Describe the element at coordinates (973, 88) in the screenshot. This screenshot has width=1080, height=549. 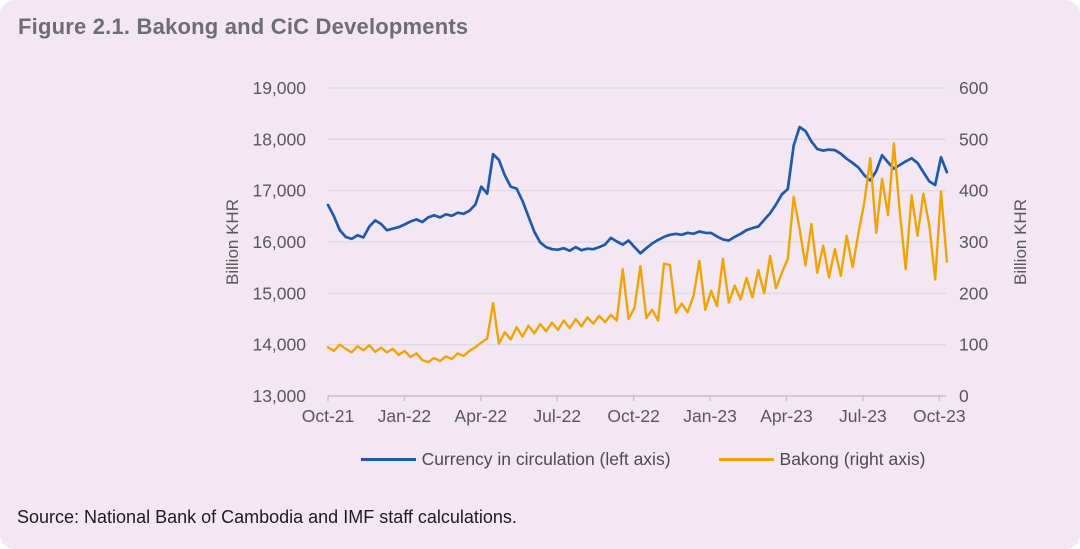
I see `y-tick-label-right: 600` at that location.